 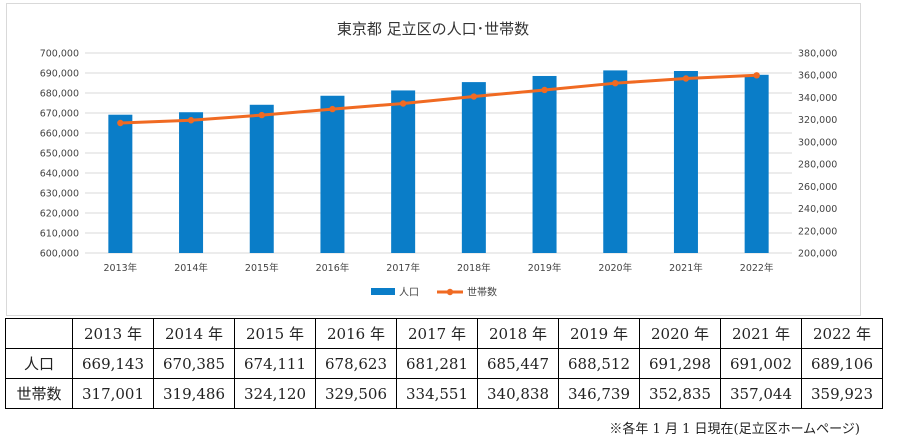 What do you see at coordinates (194, 363) in the screenshot?
I see `table-cell: 670,385` at bounding box center [194, 363].